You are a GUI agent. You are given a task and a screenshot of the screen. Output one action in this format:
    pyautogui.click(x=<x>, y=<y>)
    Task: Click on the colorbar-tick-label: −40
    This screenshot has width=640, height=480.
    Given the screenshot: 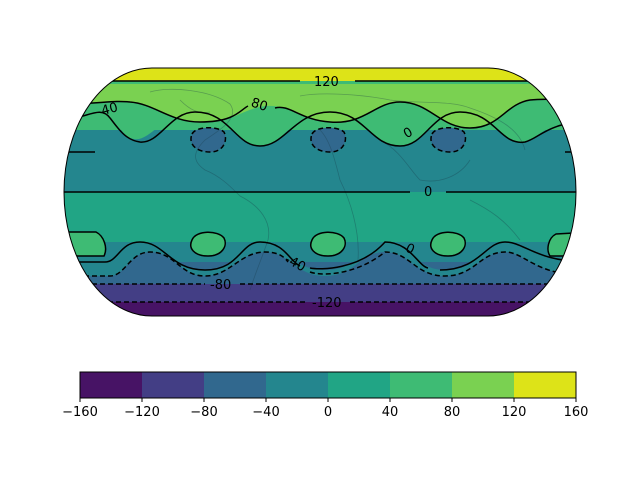 What is the action you would take?
    pyautogui.click(x=265, y=412)
    